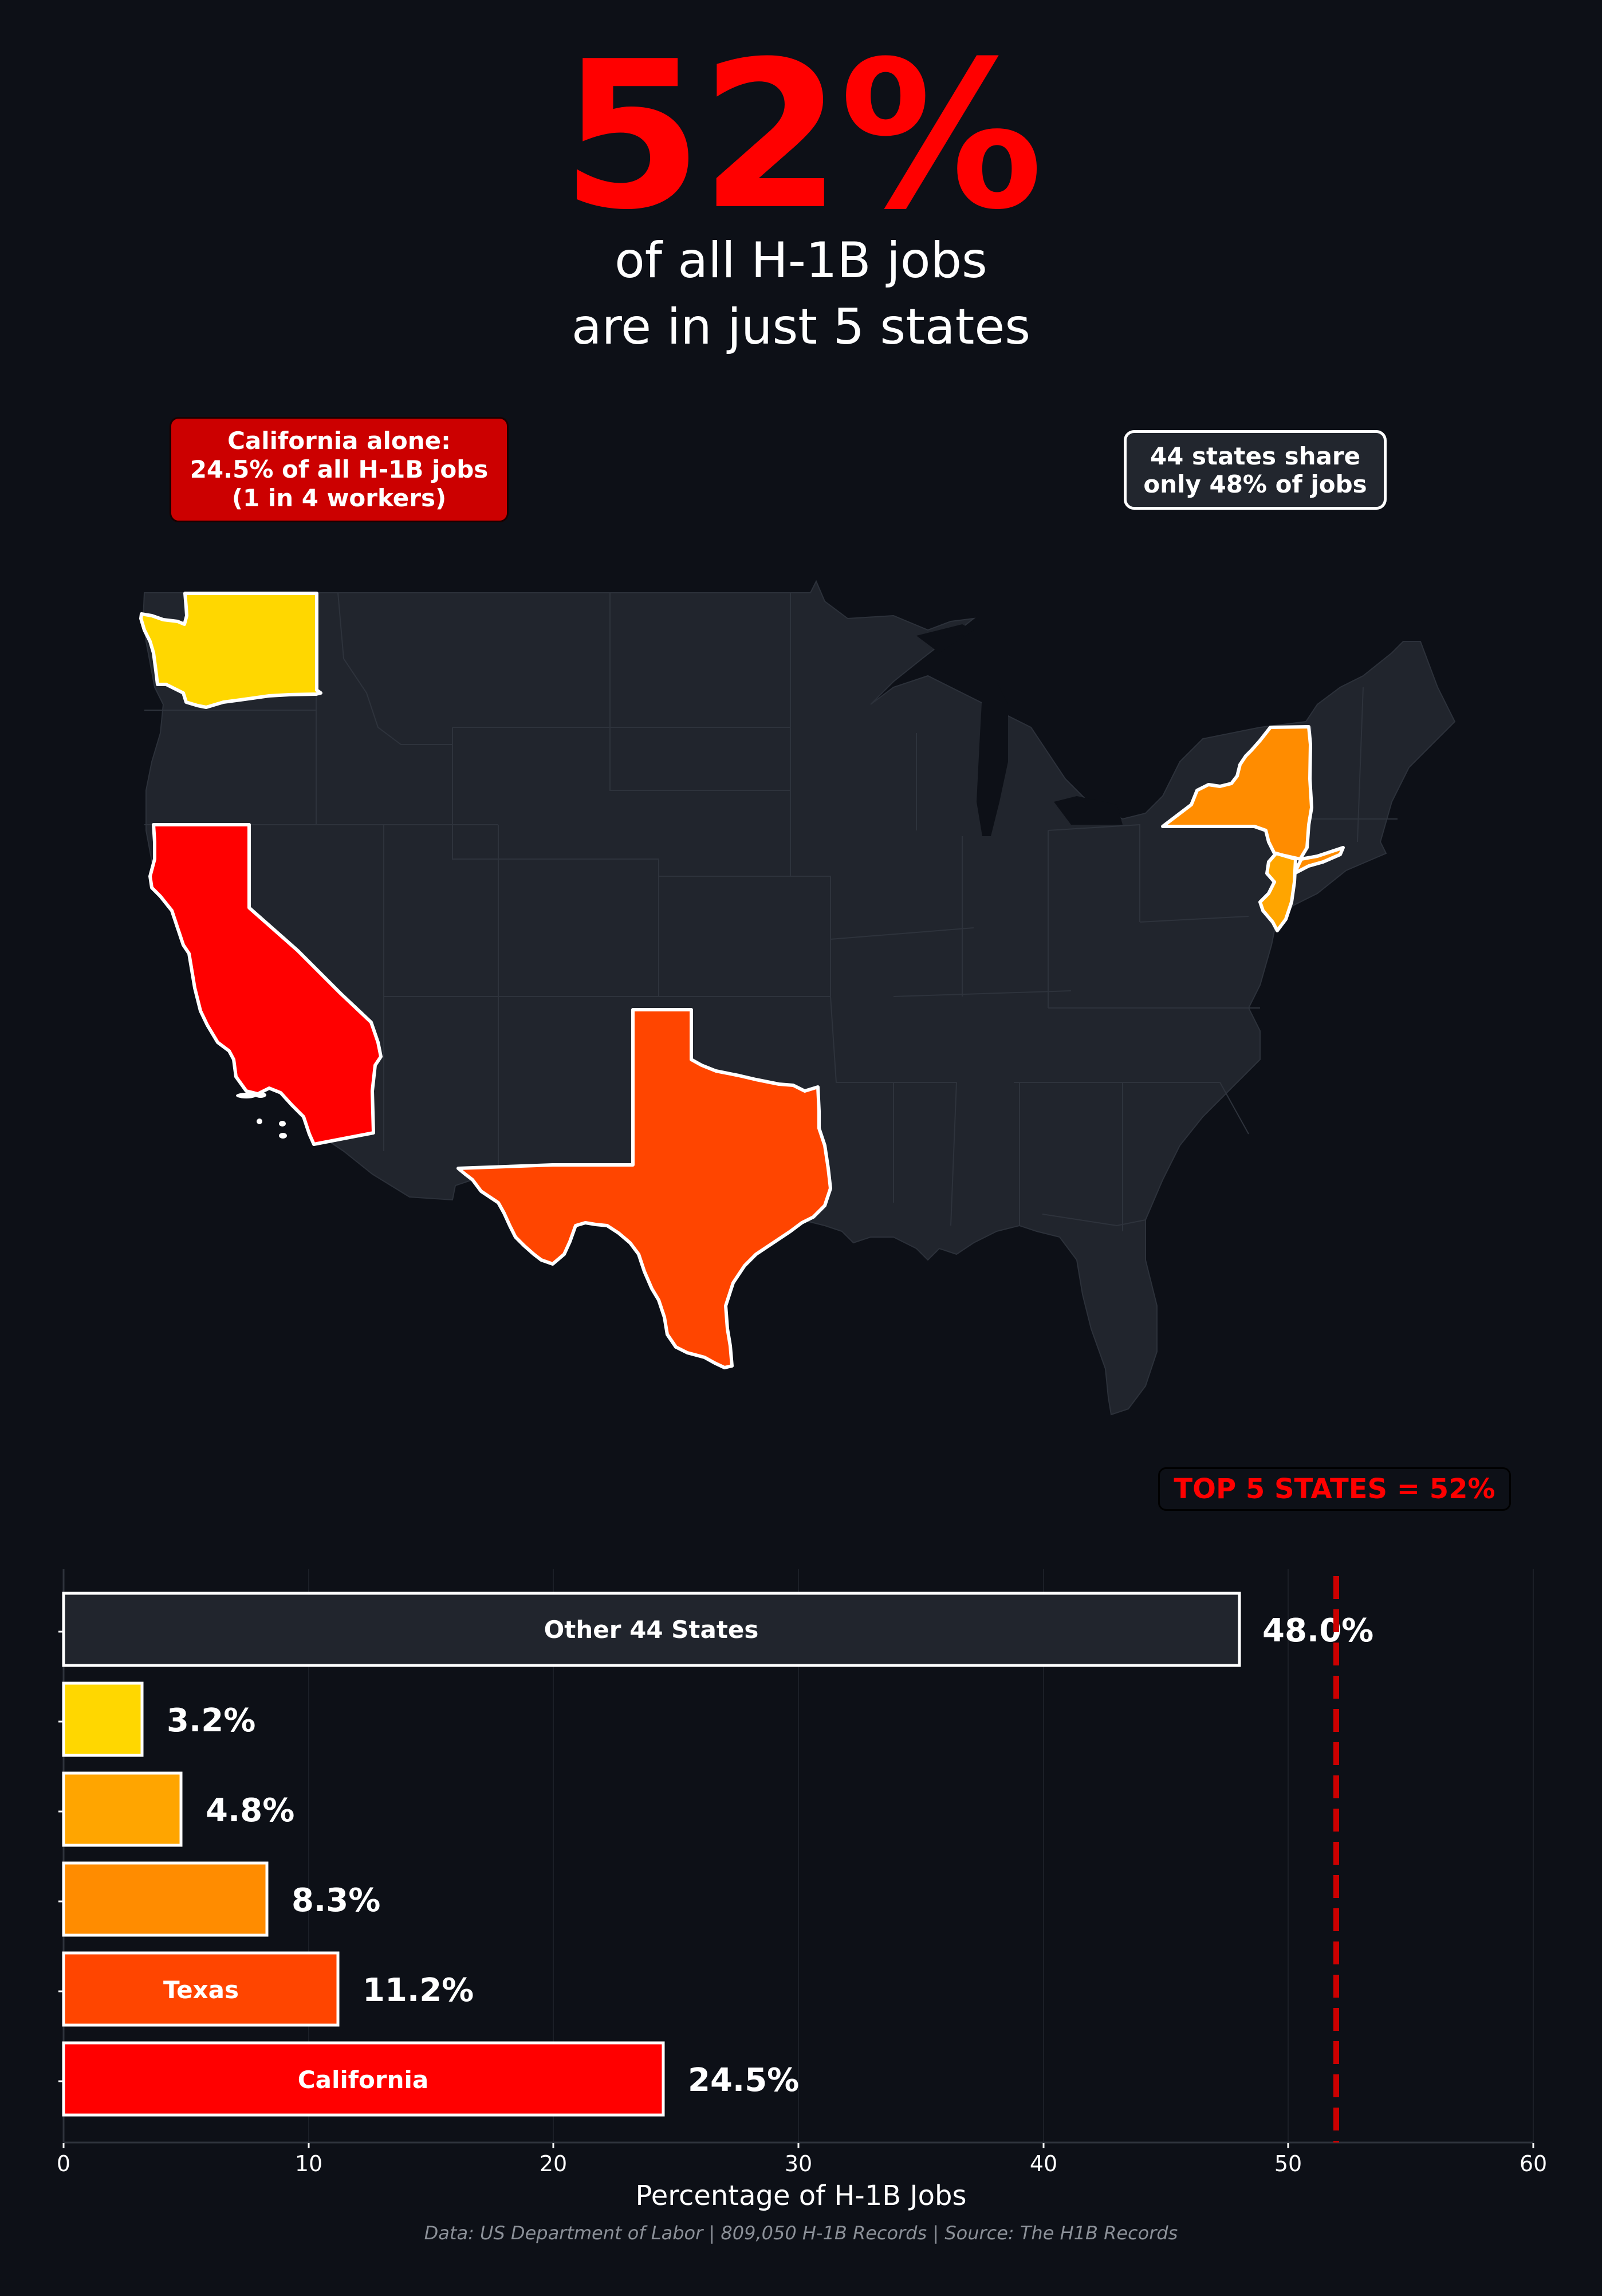 The height and width of the screenshot is (2296, 1602). I want to click on great-lakes, so click(1019, 730).